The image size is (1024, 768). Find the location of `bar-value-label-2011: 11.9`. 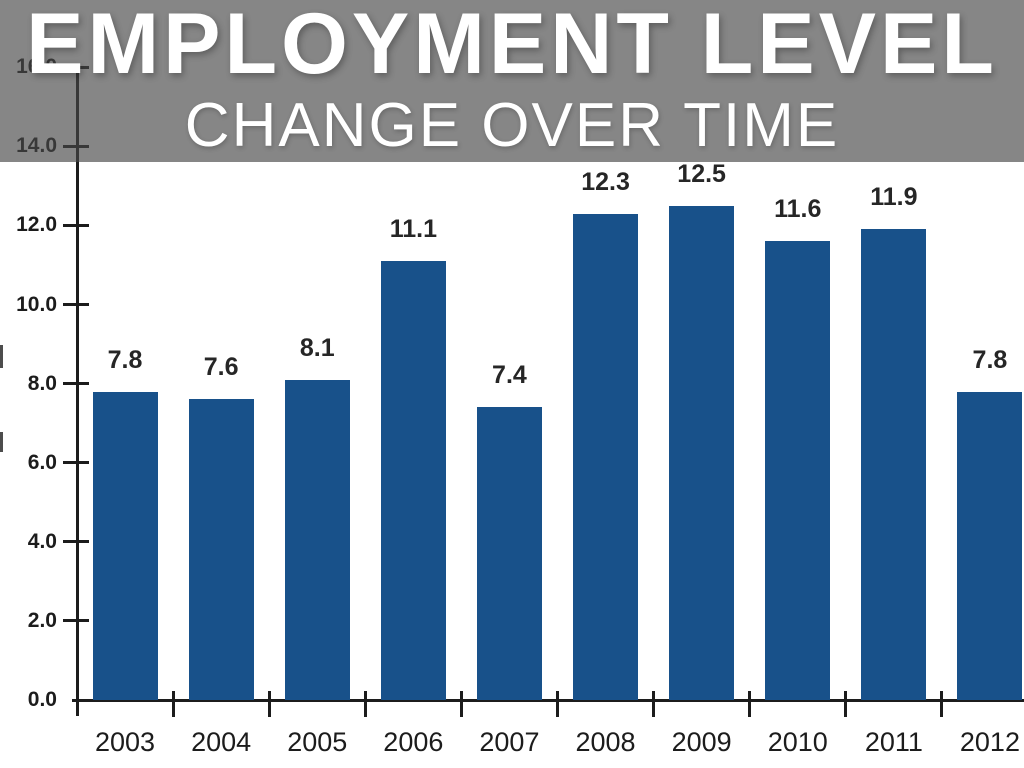

bar-value-label-2011: 11.9 is located at coordinates (894, 197).